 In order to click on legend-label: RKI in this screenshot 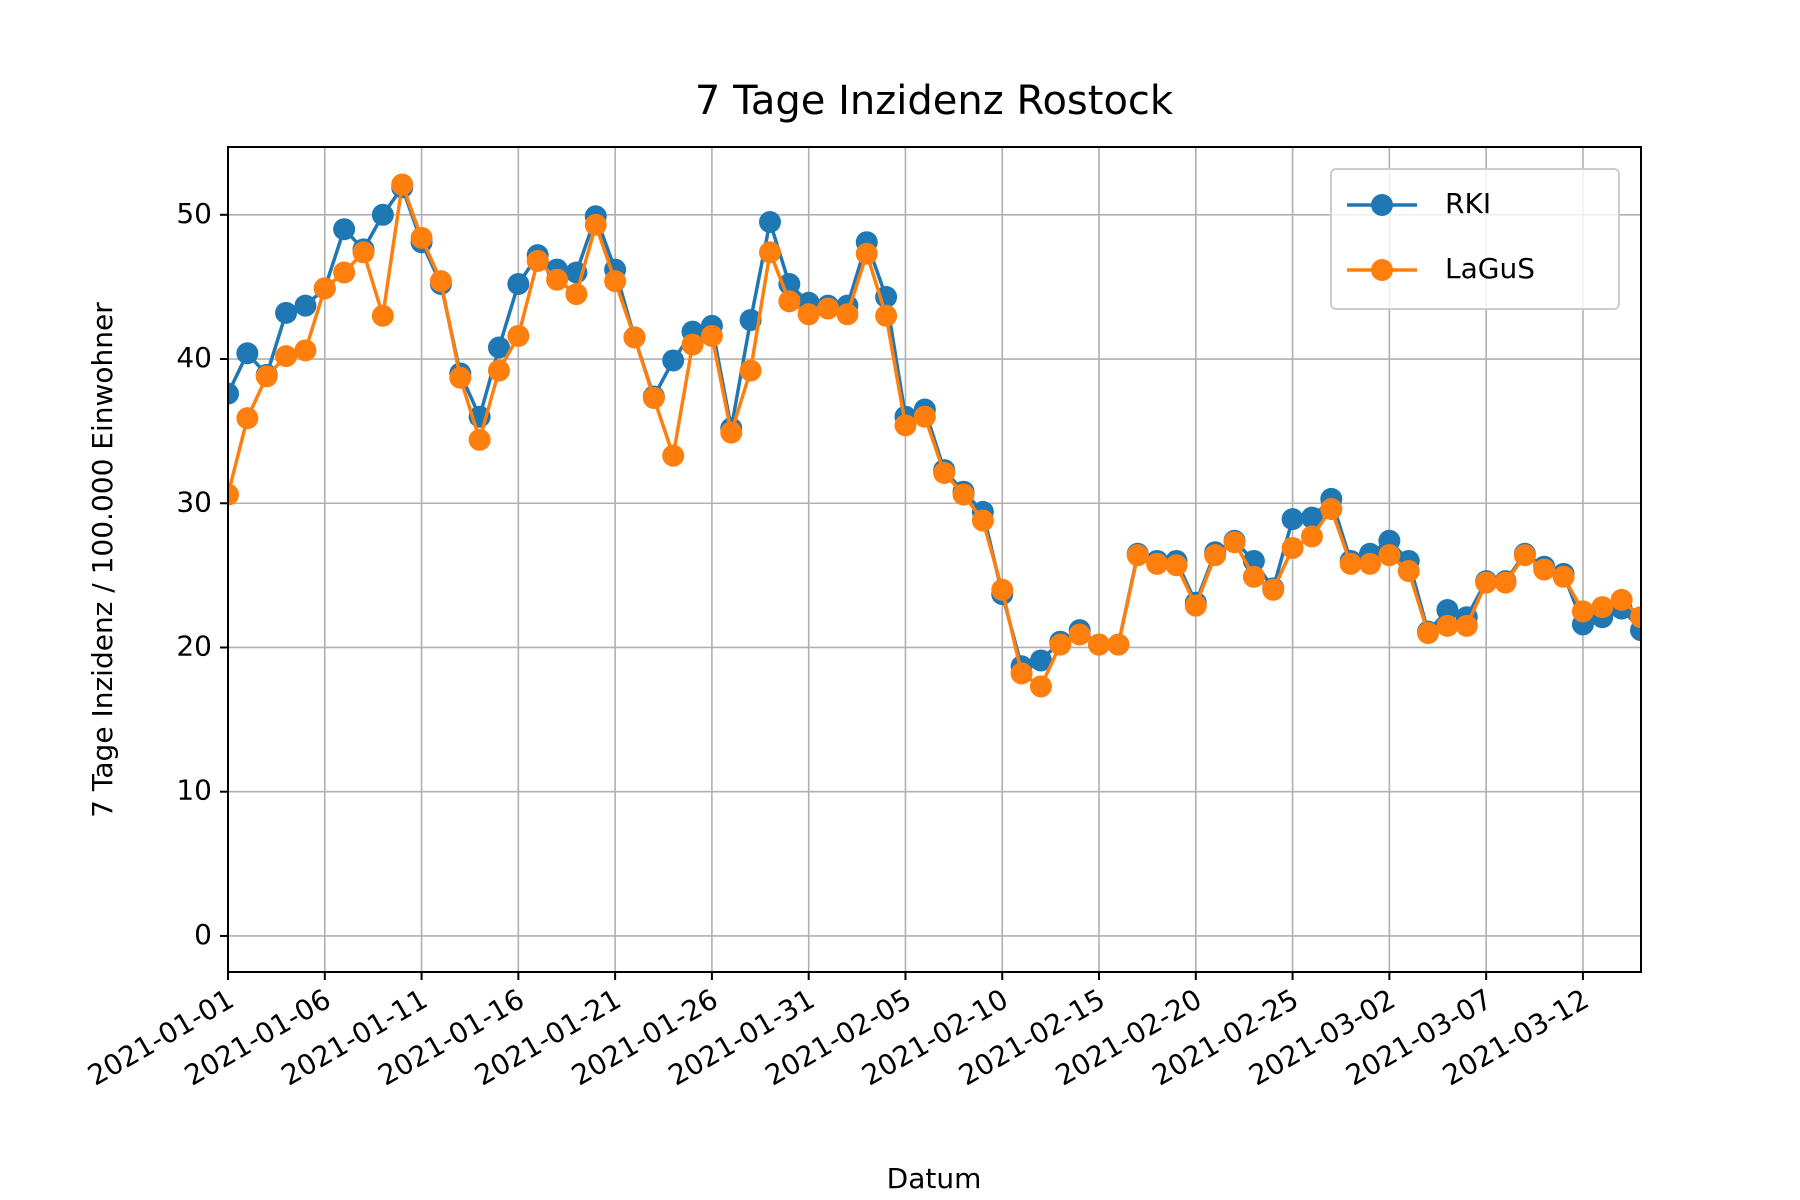, I will do `click(1468, 203)`.